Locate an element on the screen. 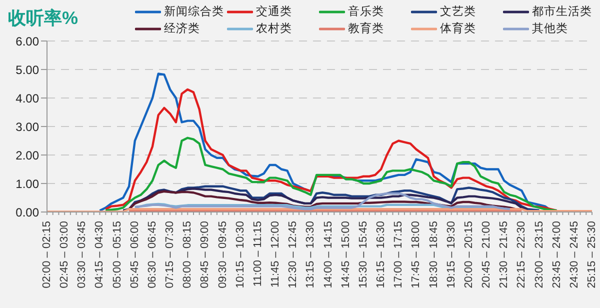 This screenshot has height=308, width=600. legend-label: 新闻综合类 is located at coordinates (194, 11).